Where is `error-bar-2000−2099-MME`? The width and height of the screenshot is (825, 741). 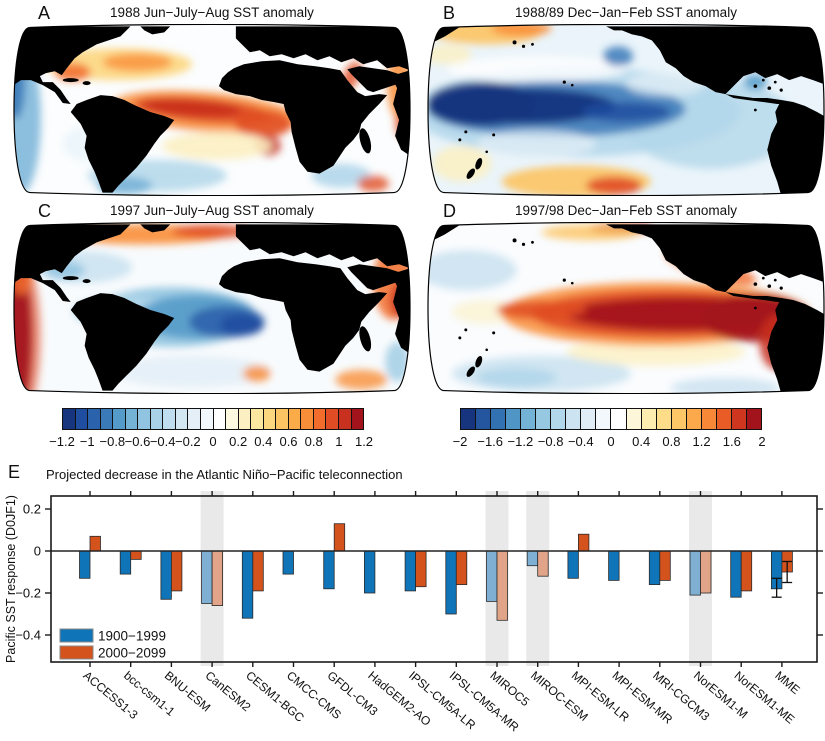
error-bar-2000−2099-MME is located at coordinates (787, 572).